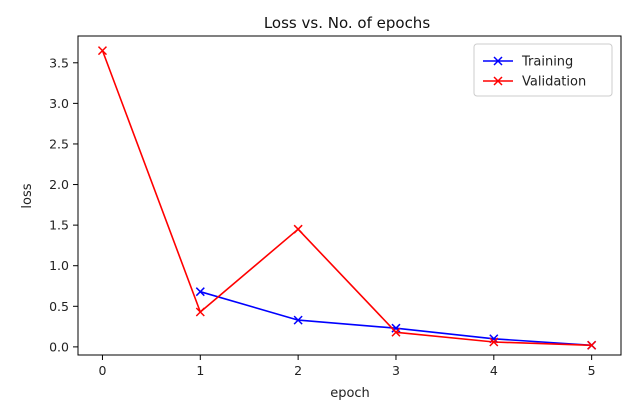 This screenshot has height=403, width=640. Describe the element at coordinates (59, 143) in the screenshot. I see `y-tick-label: 2.5` at that location.